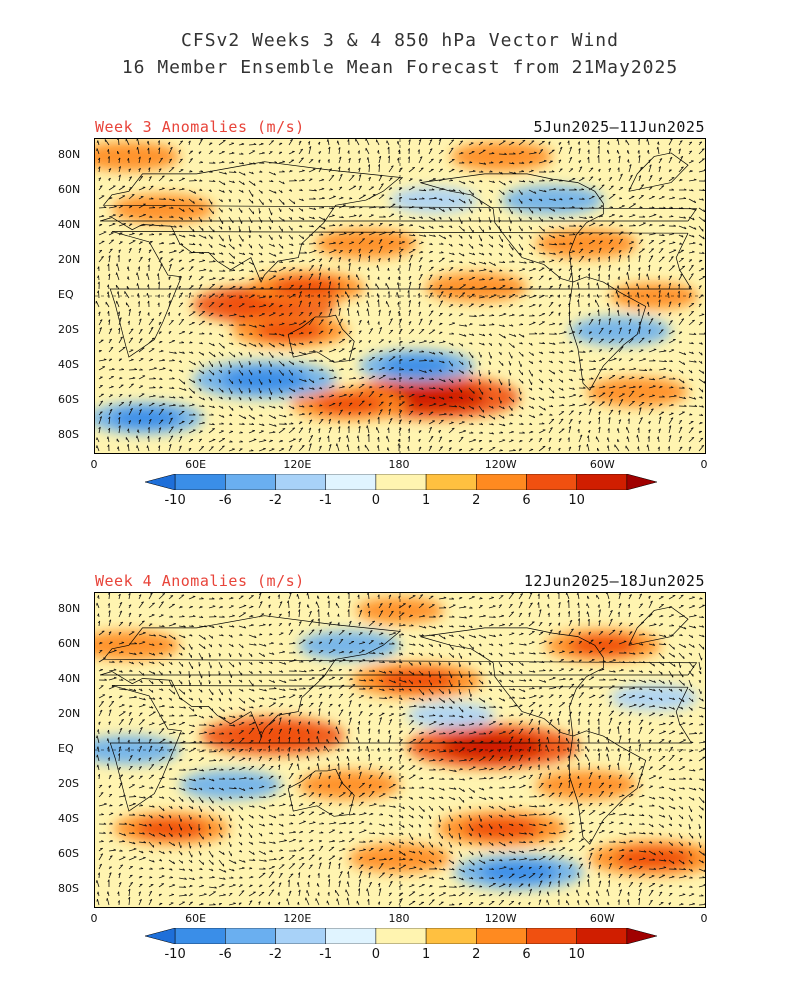 Image resolution: width=800 pixels, height=1000 pixels. Describe the element at coordinates (399, 464) in the screenshot. I see `lon-tick-label: 180` at that location.